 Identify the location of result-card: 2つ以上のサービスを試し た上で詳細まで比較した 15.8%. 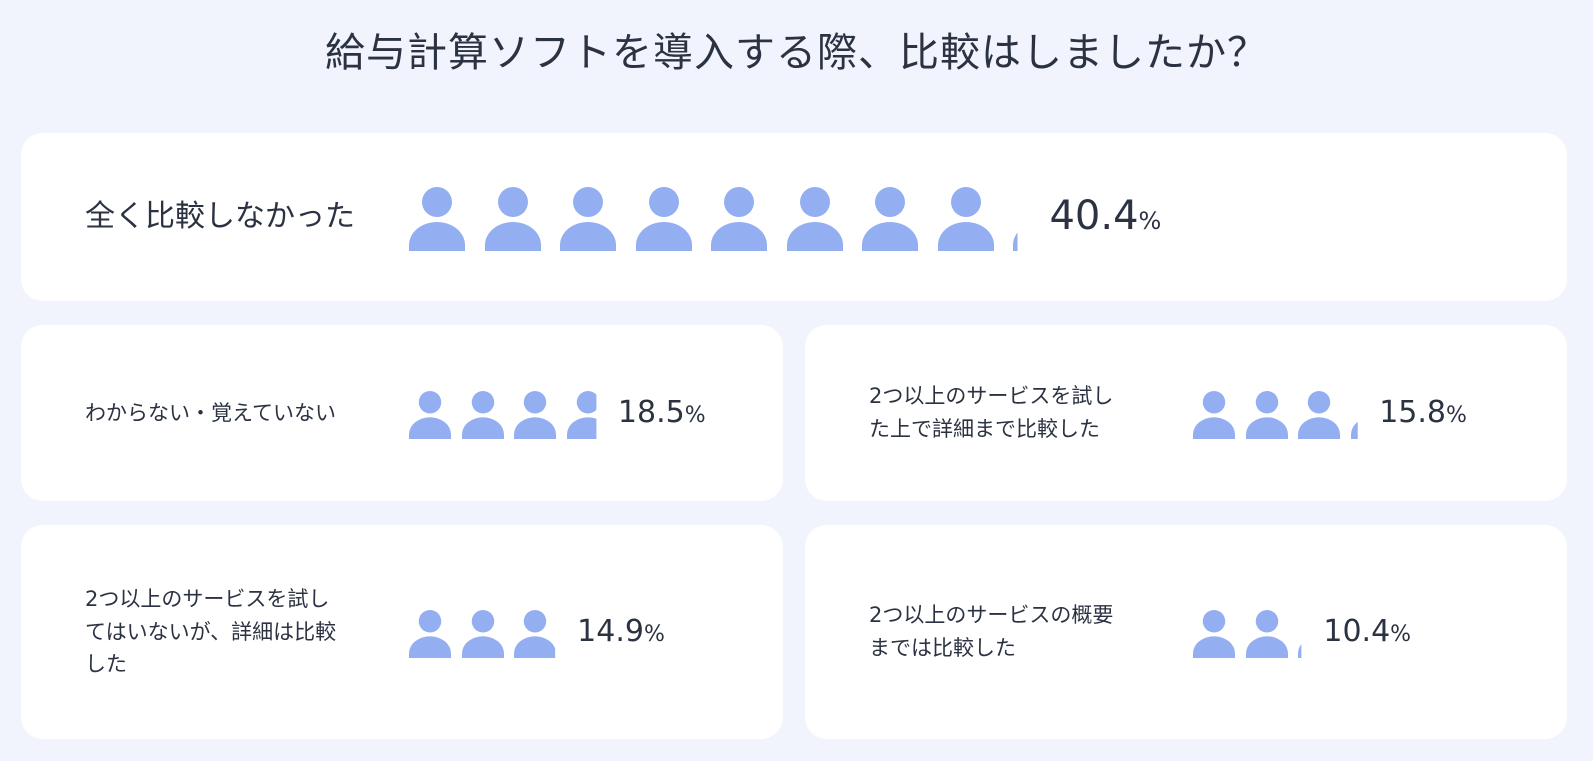
(1186, 413).